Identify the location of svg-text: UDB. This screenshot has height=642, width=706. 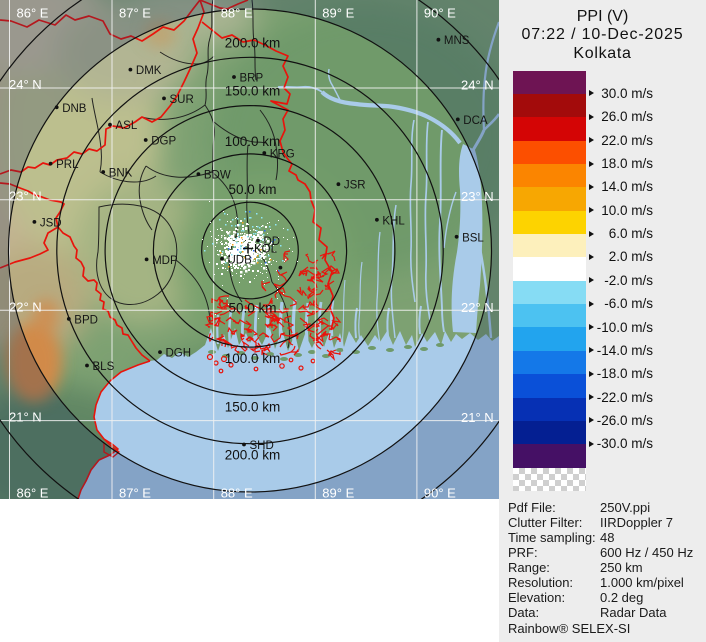
(240, 260).